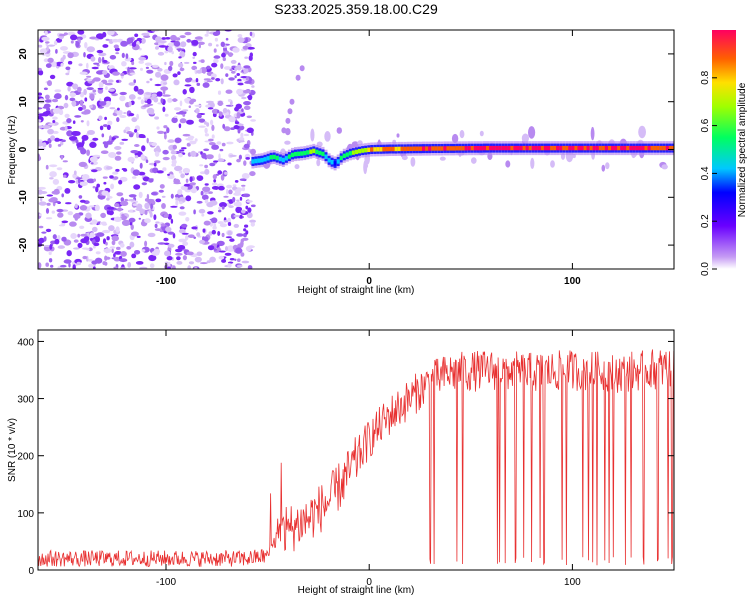 This screenshot has width=750, height=600. What do you see at coordinates (12, 450) in the screenshot?
I see `snr-ylabel: SNR (10 * v/v)` at bounding box center [12, 450].